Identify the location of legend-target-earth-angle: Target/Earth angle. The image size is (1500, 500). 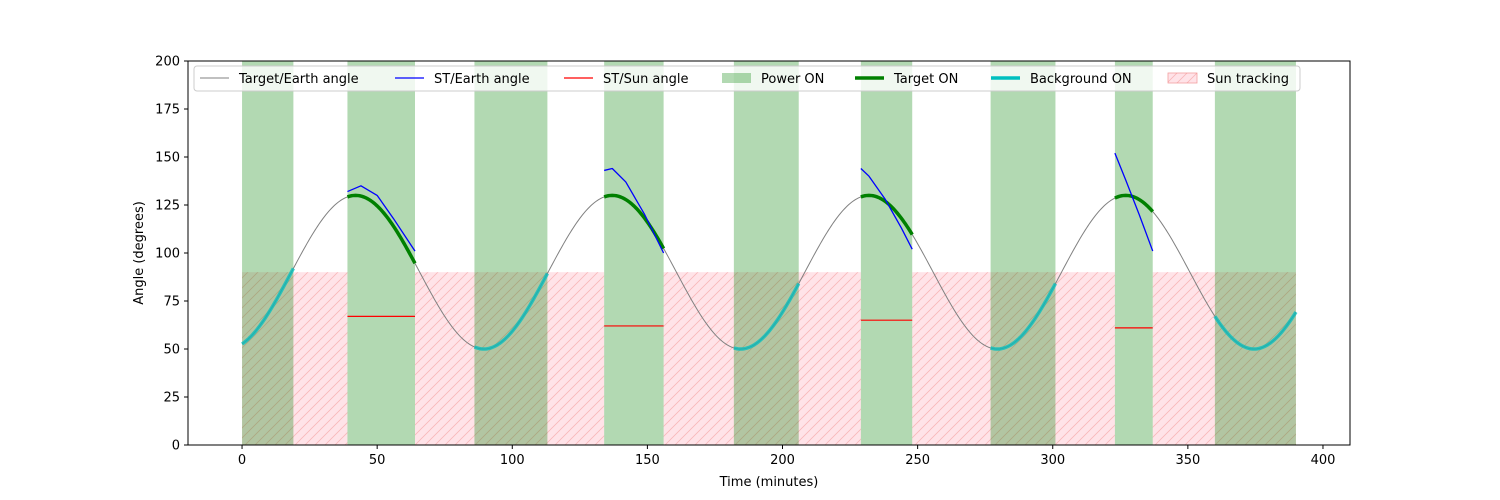
(279, 79).